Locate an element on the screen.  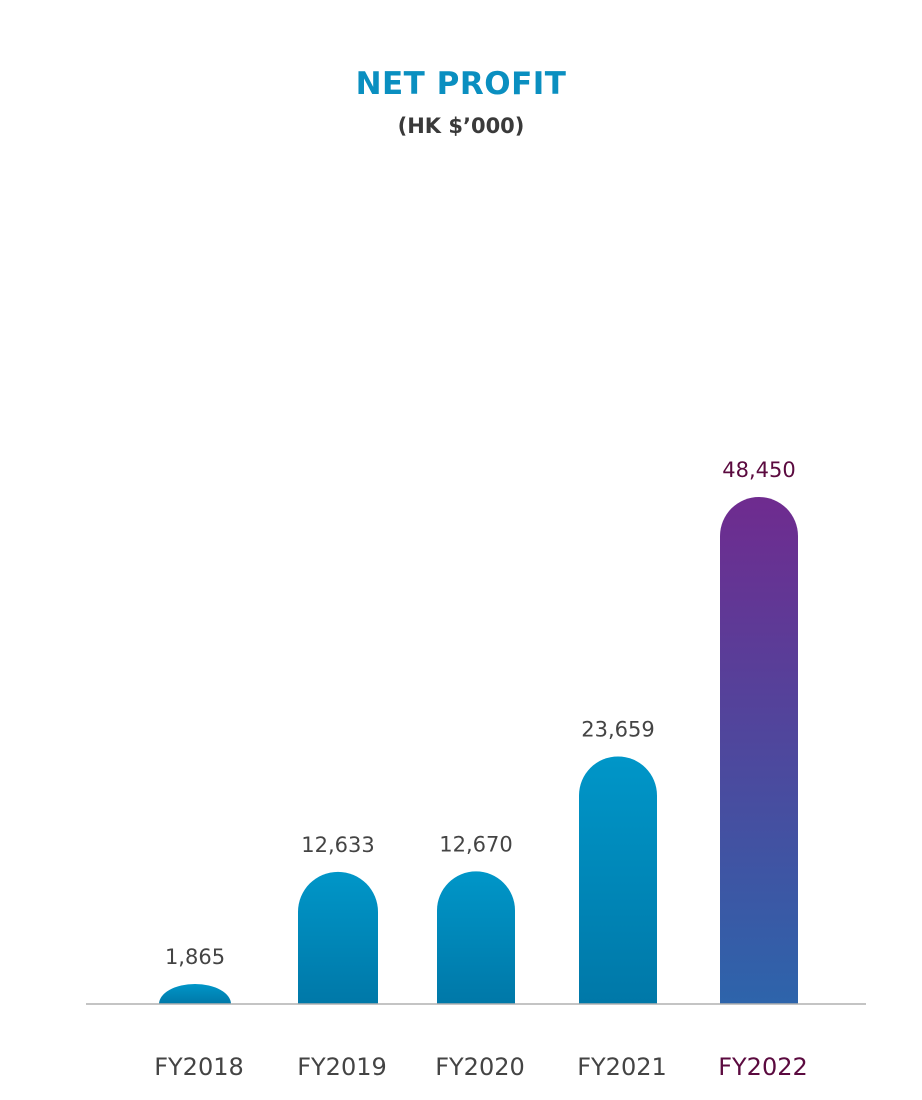
category-label-fy2020: FY2020 is located at coordinates (480, 1067).